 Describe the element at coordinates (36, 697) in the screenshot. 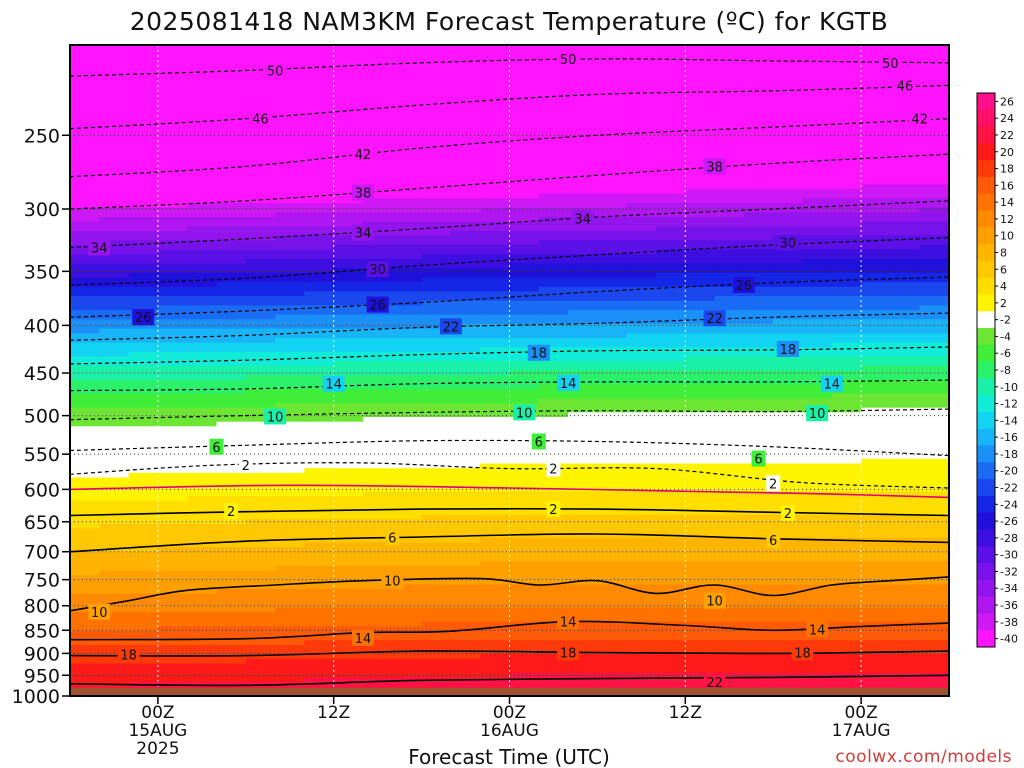

I see `y-tick-label: 1000` at that location.